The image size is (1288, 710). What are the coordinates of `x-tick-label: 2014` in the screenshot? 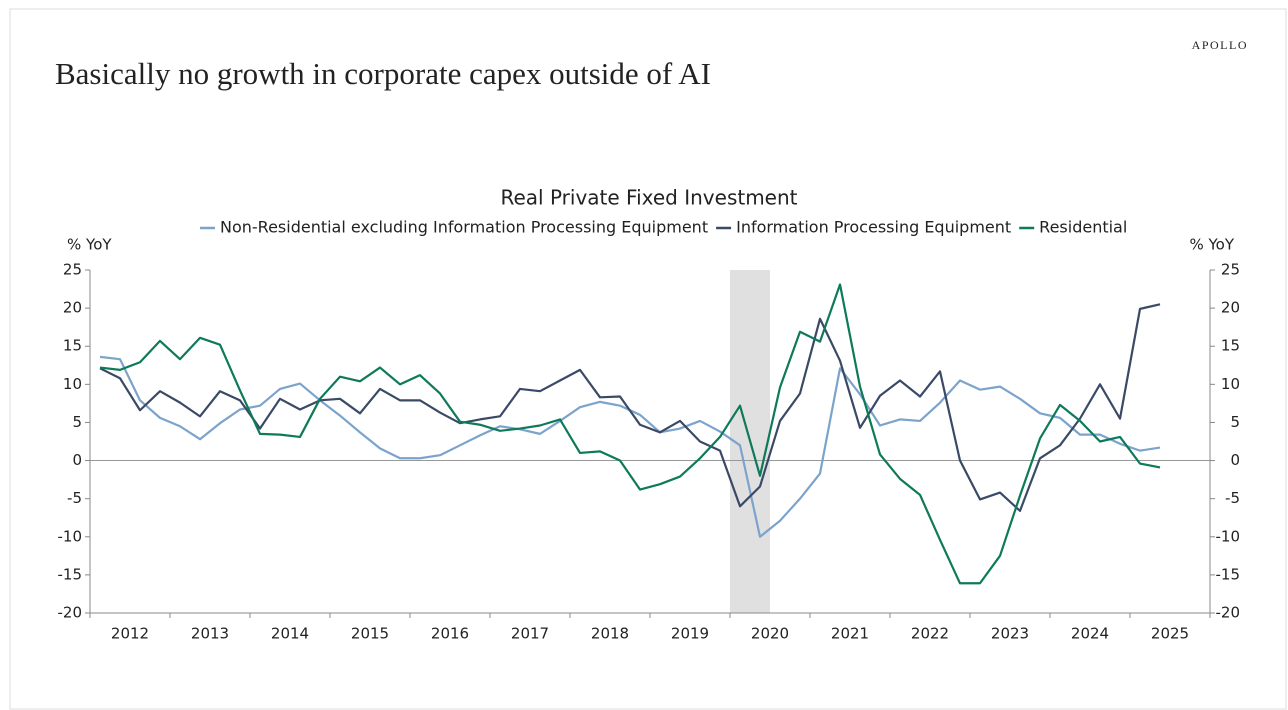 It's located at (290, 634).